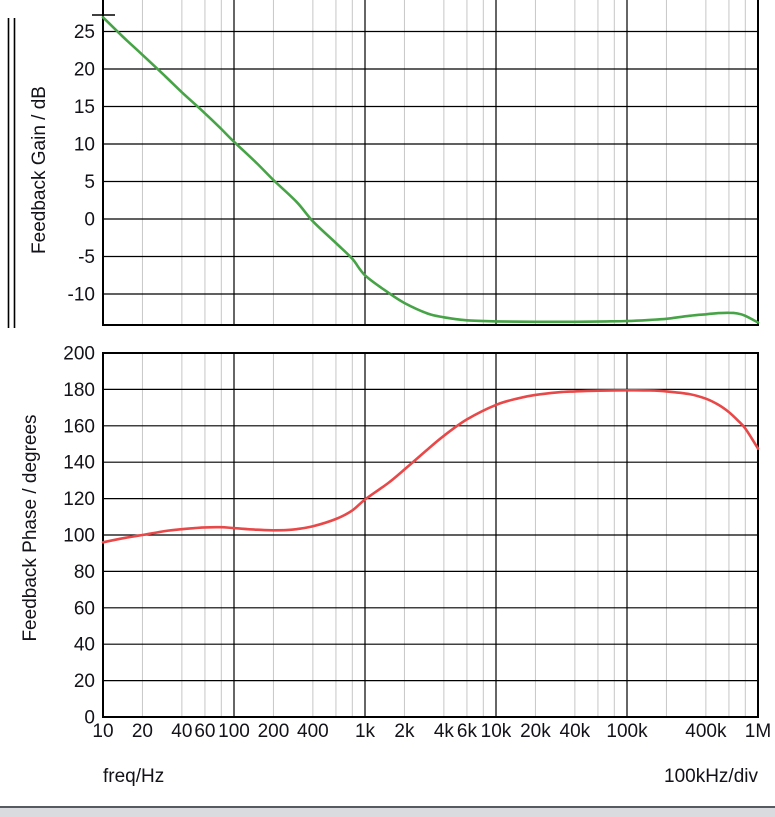 The height and width of the screenshot is (817, 775). Describe the element at coordinates (84, 145) in the screenshot. I see `y-tick-label: 10` at that location.